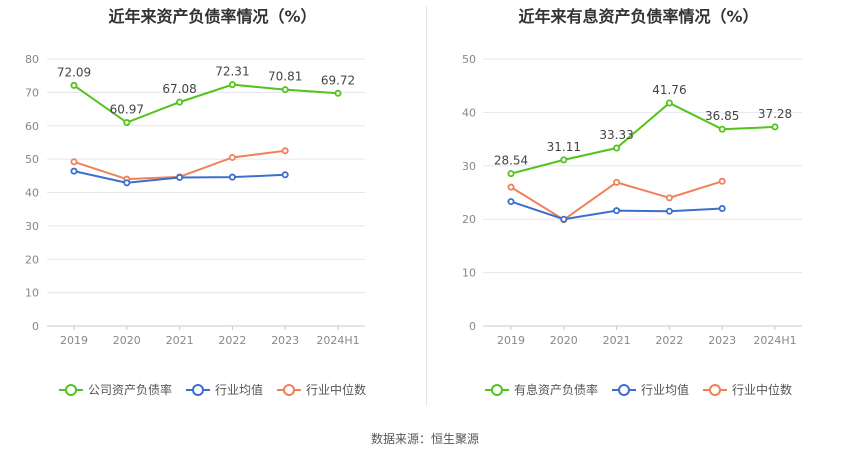 Image resolution: width=850 pixels, height=459 pixels. What do you see at coordinates (212, 16) in the screenshot?
I see `chart-title: 近年来资产负债率情况（%）` at bounding box center [212, 16].